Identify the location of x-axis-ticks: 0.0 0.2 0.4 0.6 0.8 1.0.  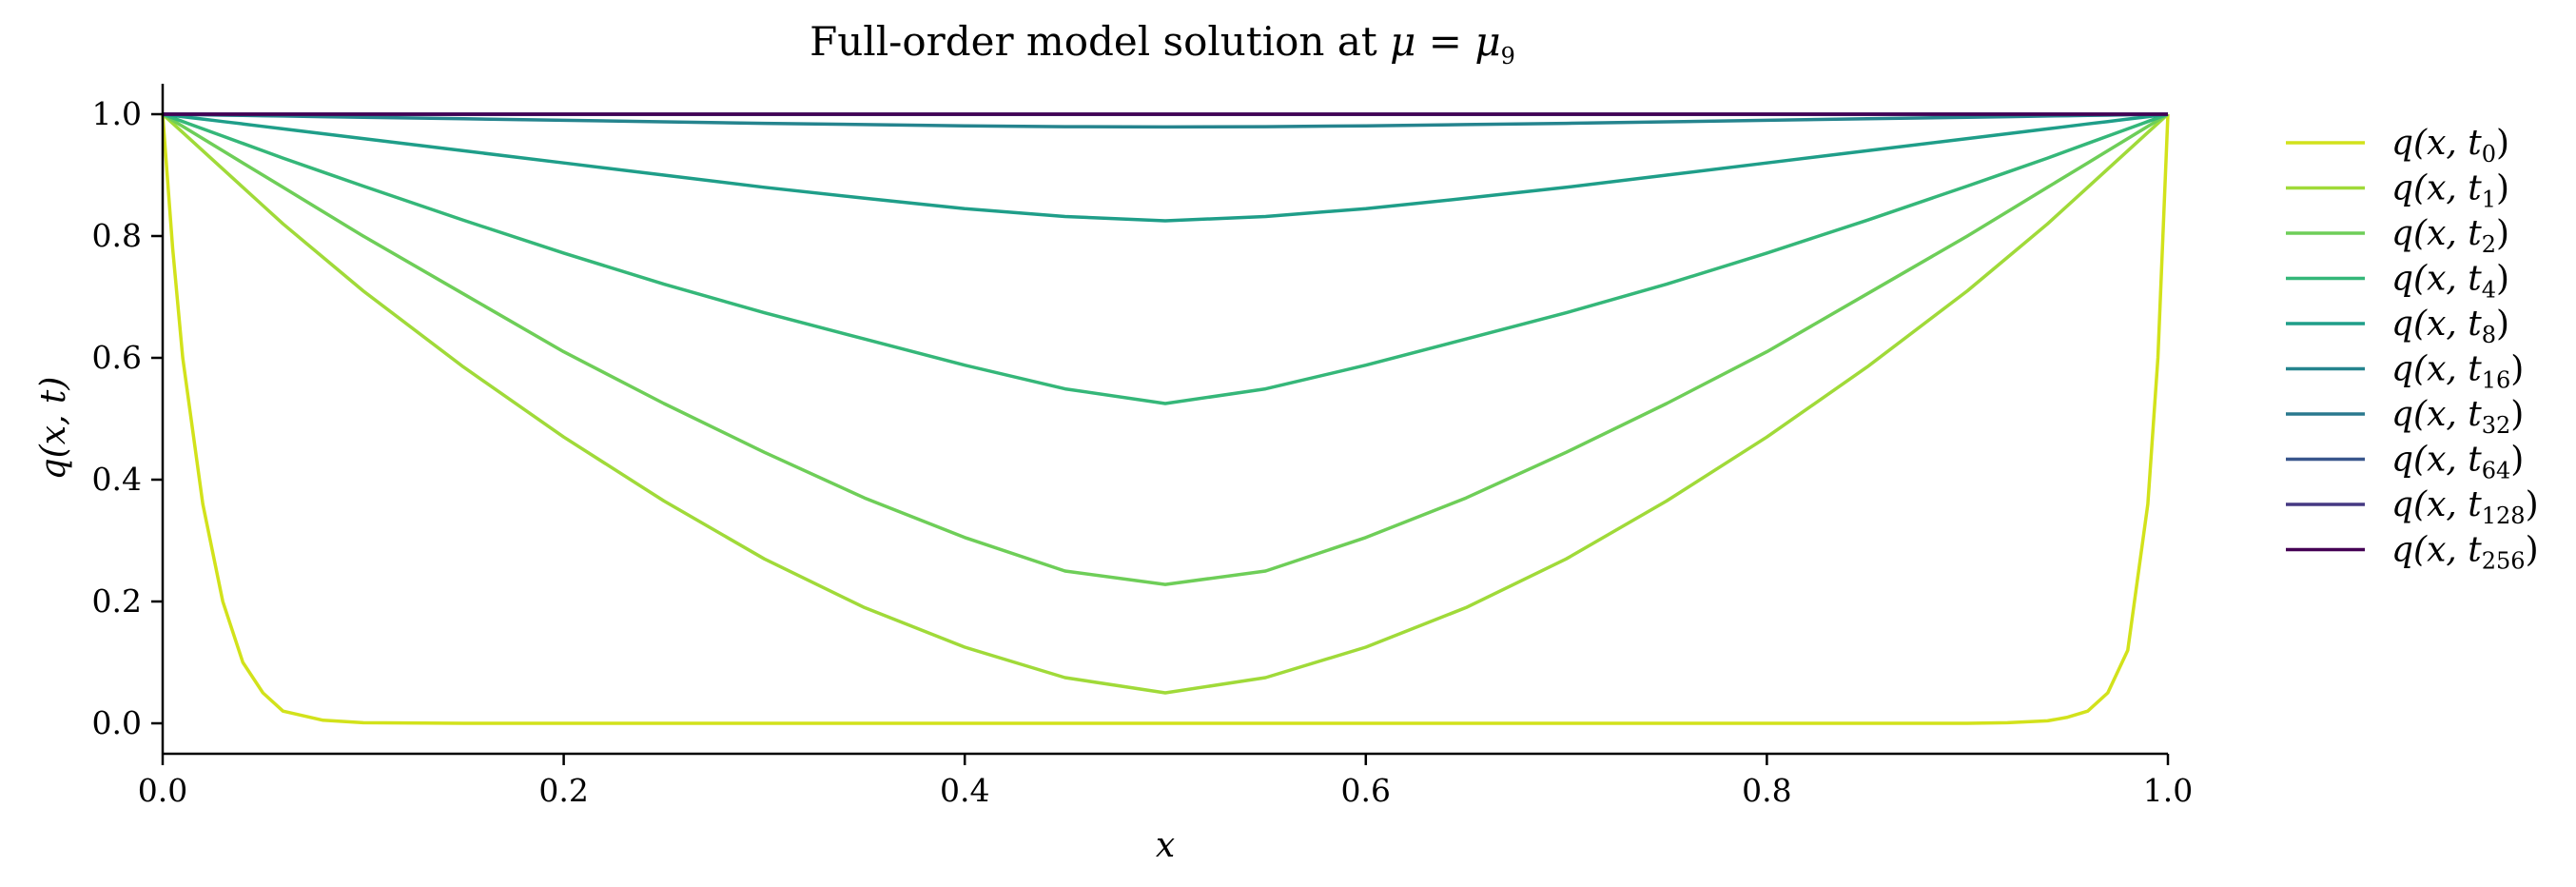
(1165, 781).